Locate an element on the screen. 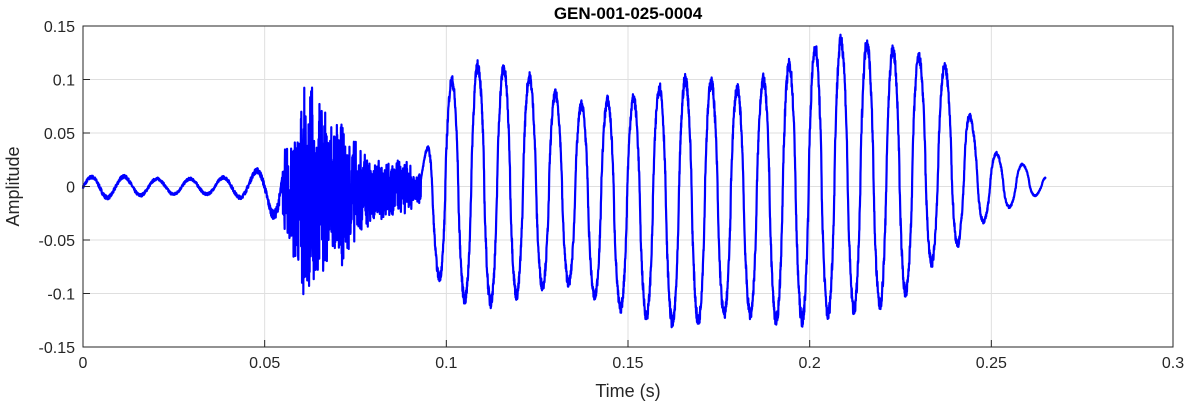  x-tick-label: 0.1 is located at coordinates (446, 363).